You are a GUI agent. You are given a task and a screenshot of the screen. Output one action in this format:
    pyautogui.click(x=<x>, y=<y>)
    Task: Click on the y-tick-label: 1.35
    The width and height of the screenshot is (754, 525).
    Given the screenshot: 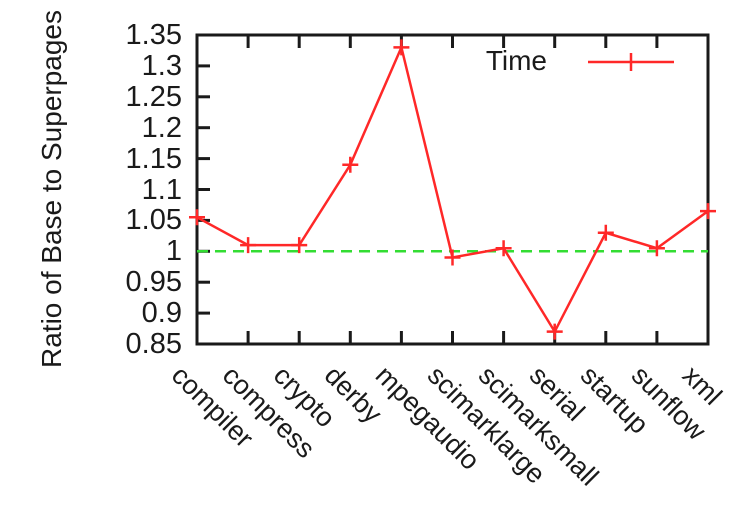 What is the action you would take?
    pyautogui.click(x=153, y=35)
    